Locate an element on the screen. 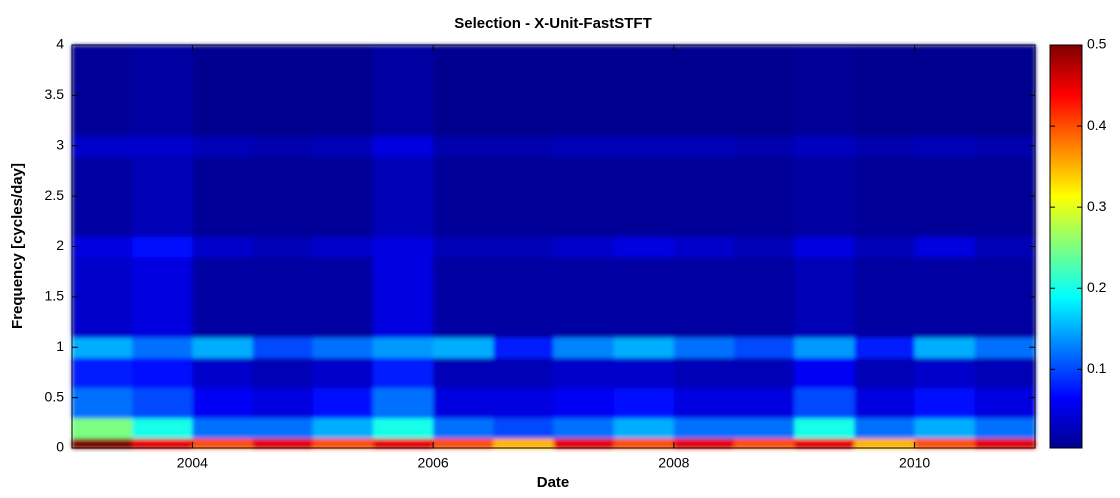 The height and width of the screenshot is (498, 1120). colorbar-tick-label: 0.3 is located at coordinates (1097, 206).